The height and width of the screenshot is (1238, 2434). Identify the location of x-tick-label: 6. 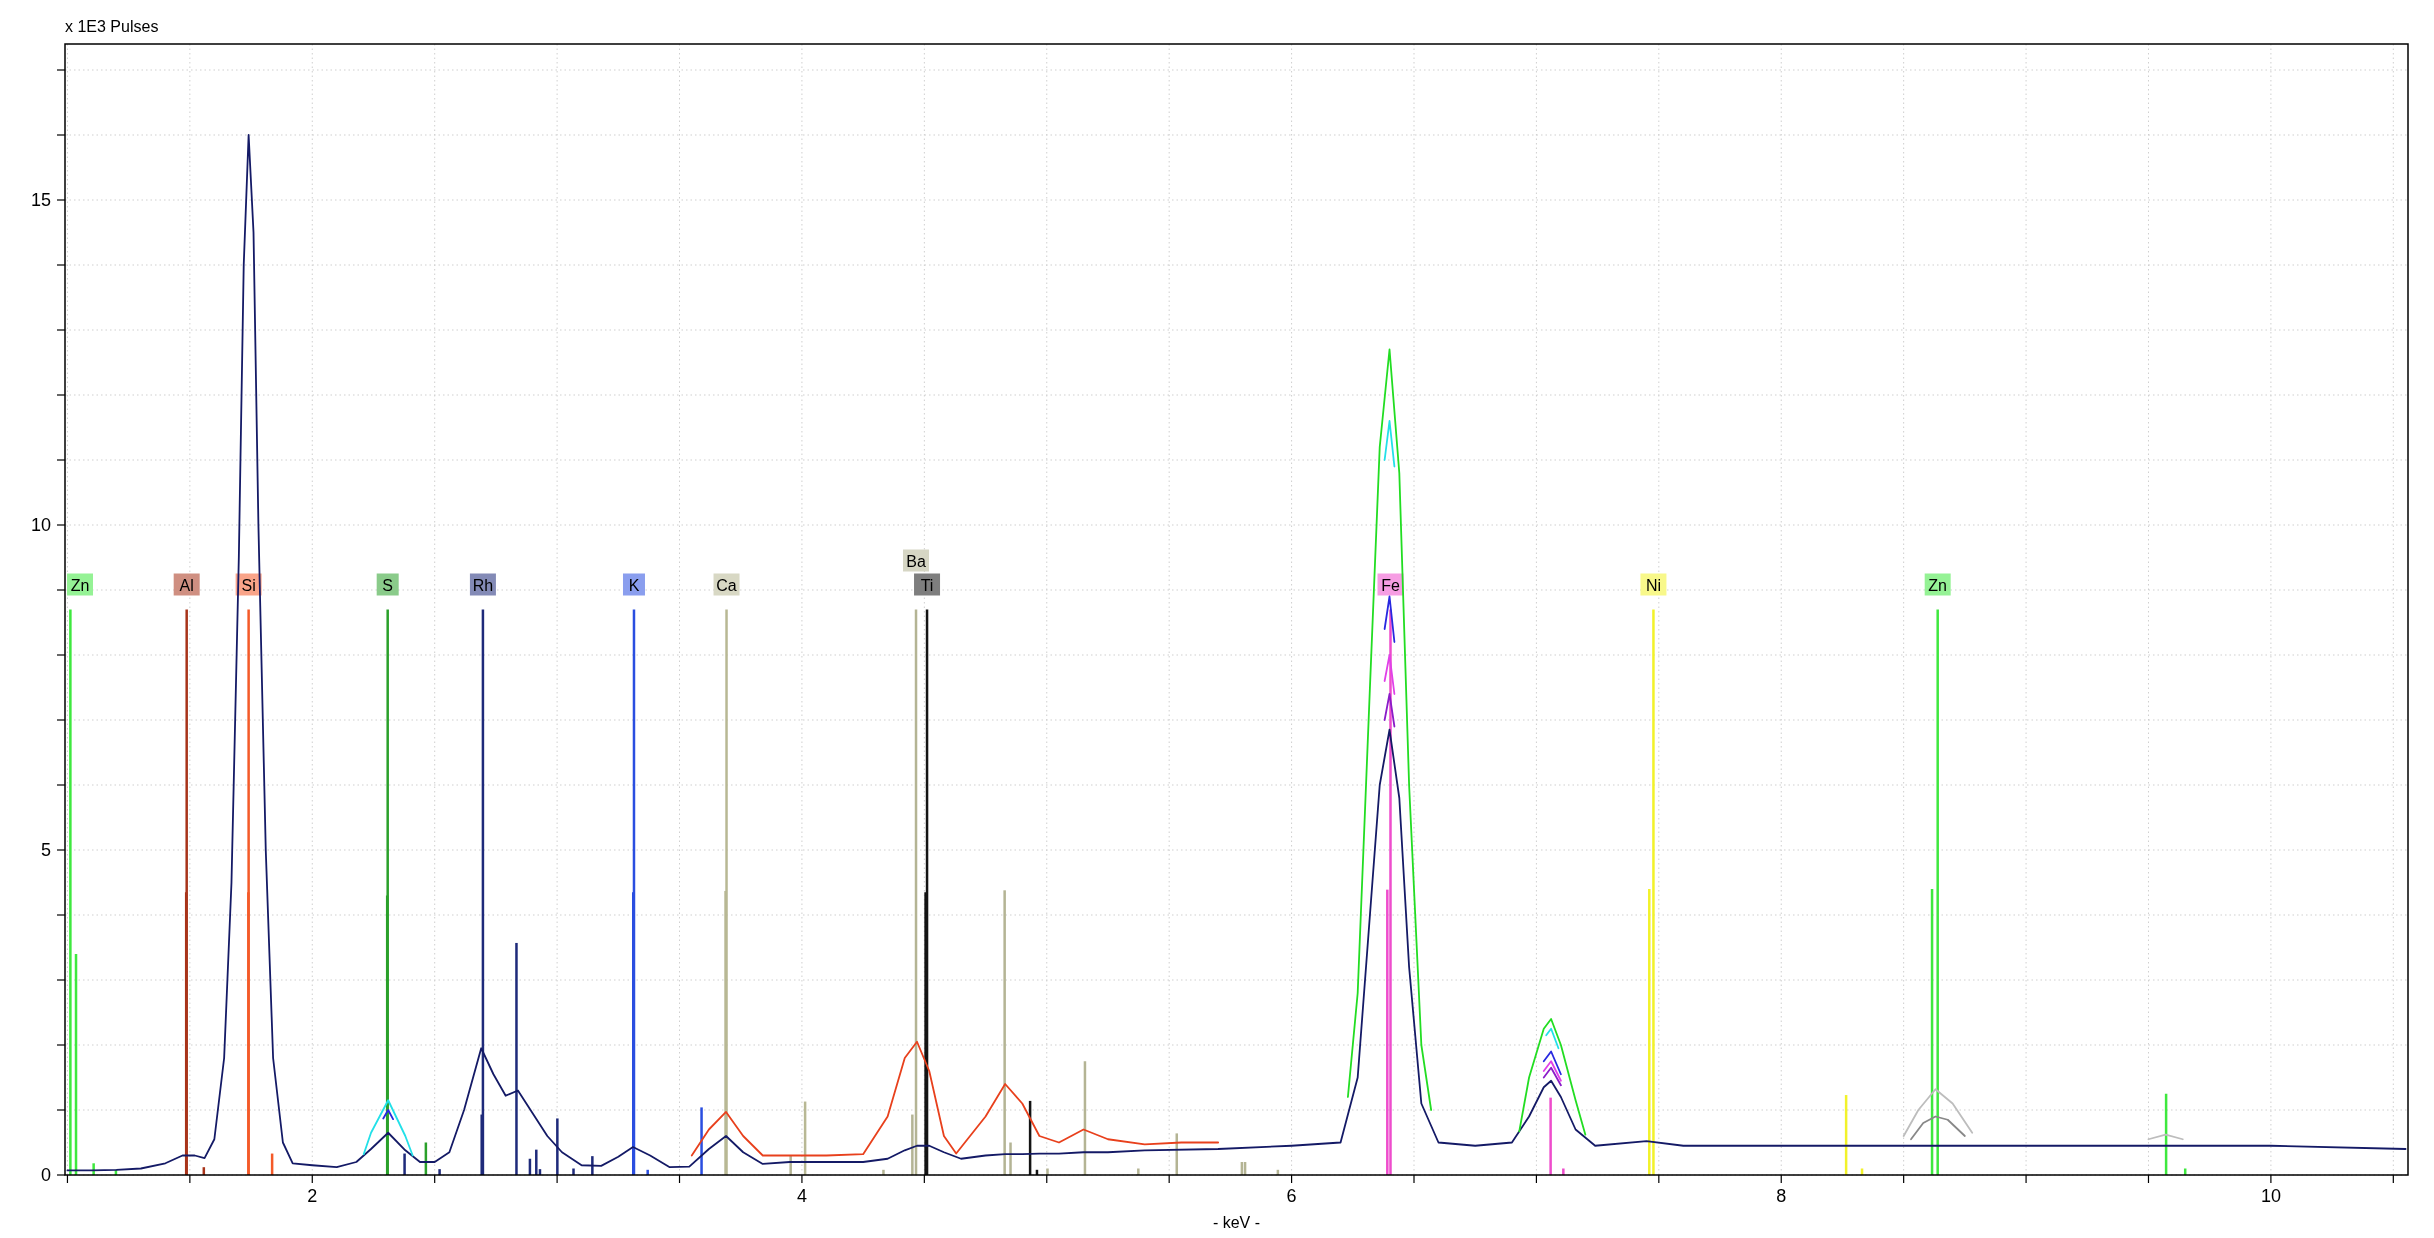
(1291, 1196).